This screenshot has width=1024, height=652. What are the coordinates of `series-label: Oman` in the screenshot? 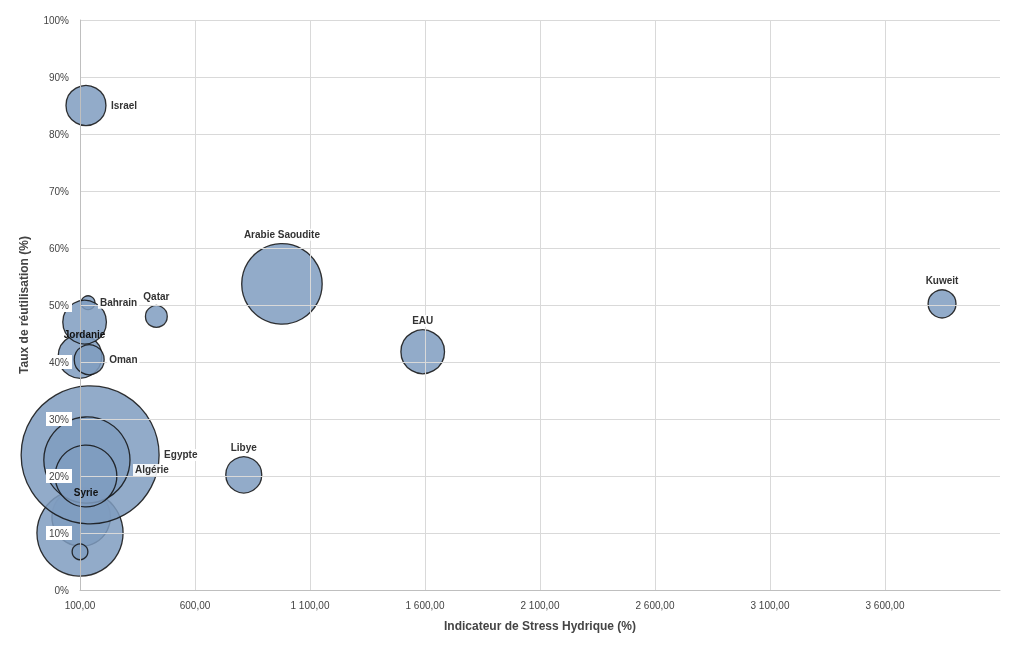 It's located at (123, 360).